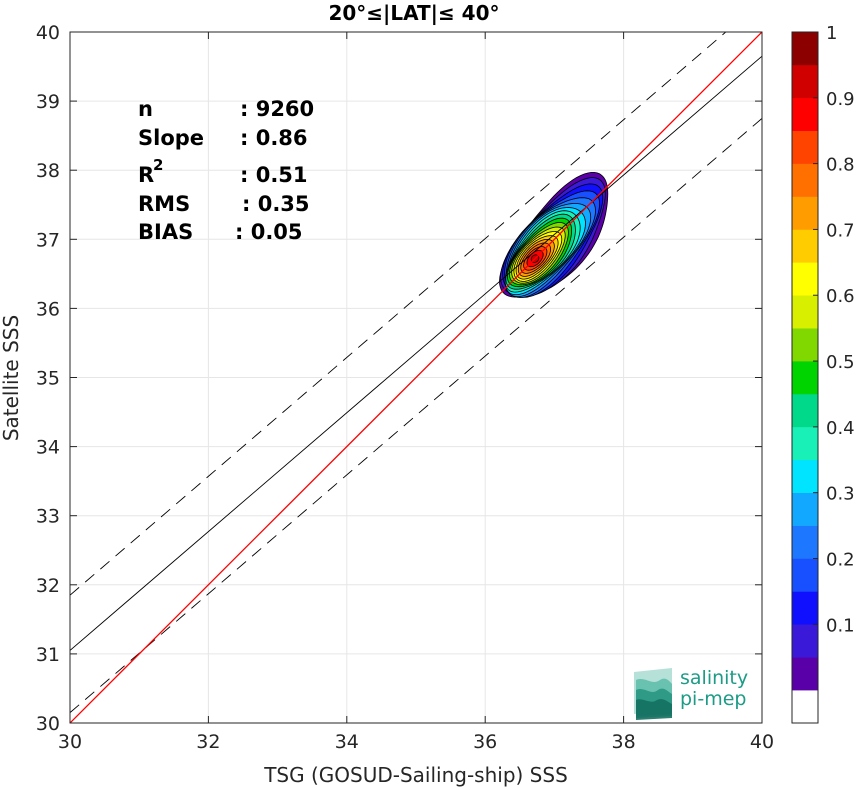  Describe the element at coordinates (48, 586) in the screenshot. I see `y-tick-label: 32` at that location.